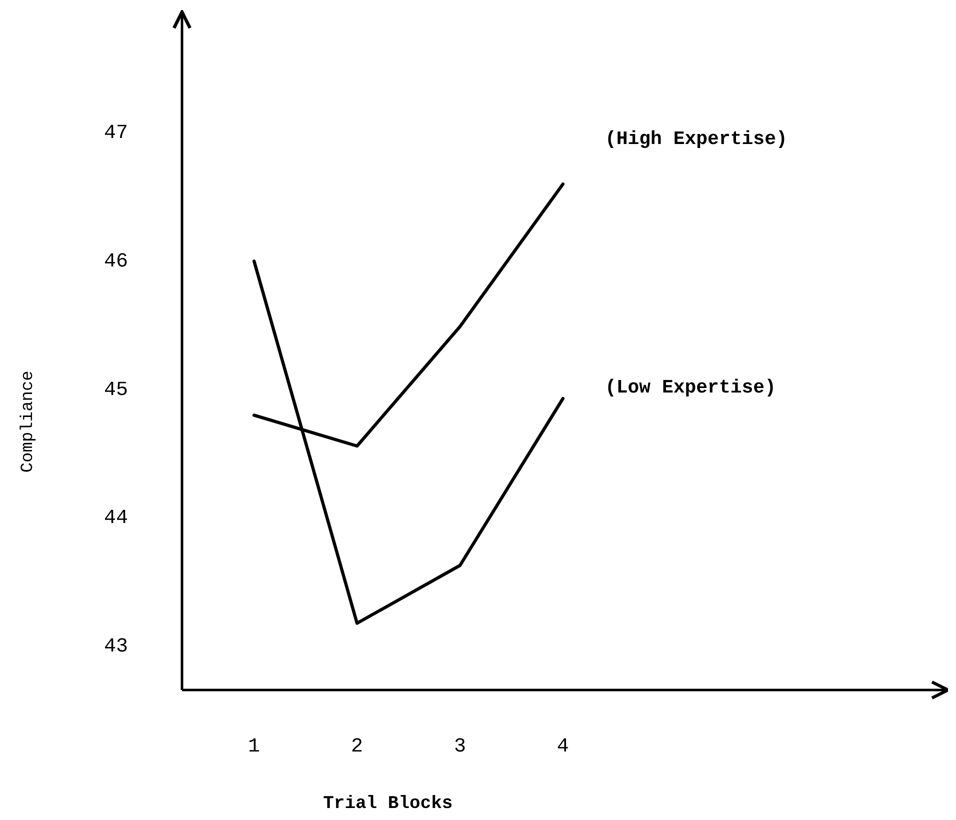 The image size is (956, 820). Describe the element at coordinates (116, 518) in the screenshot. I see `y-tick-label: 44` at that location.